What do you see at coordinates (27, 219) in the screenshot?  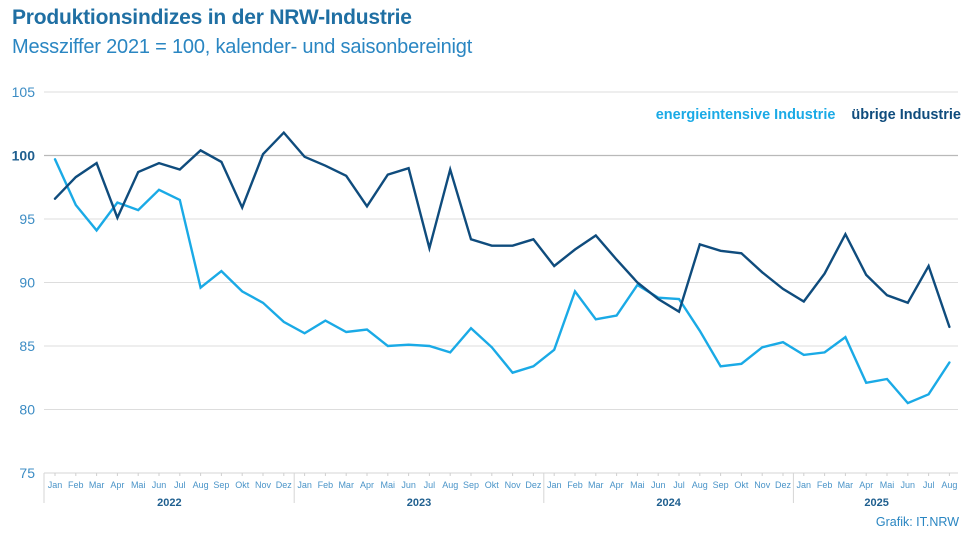 I see `y-tick-label: 95` at bounding box center [27, 219].